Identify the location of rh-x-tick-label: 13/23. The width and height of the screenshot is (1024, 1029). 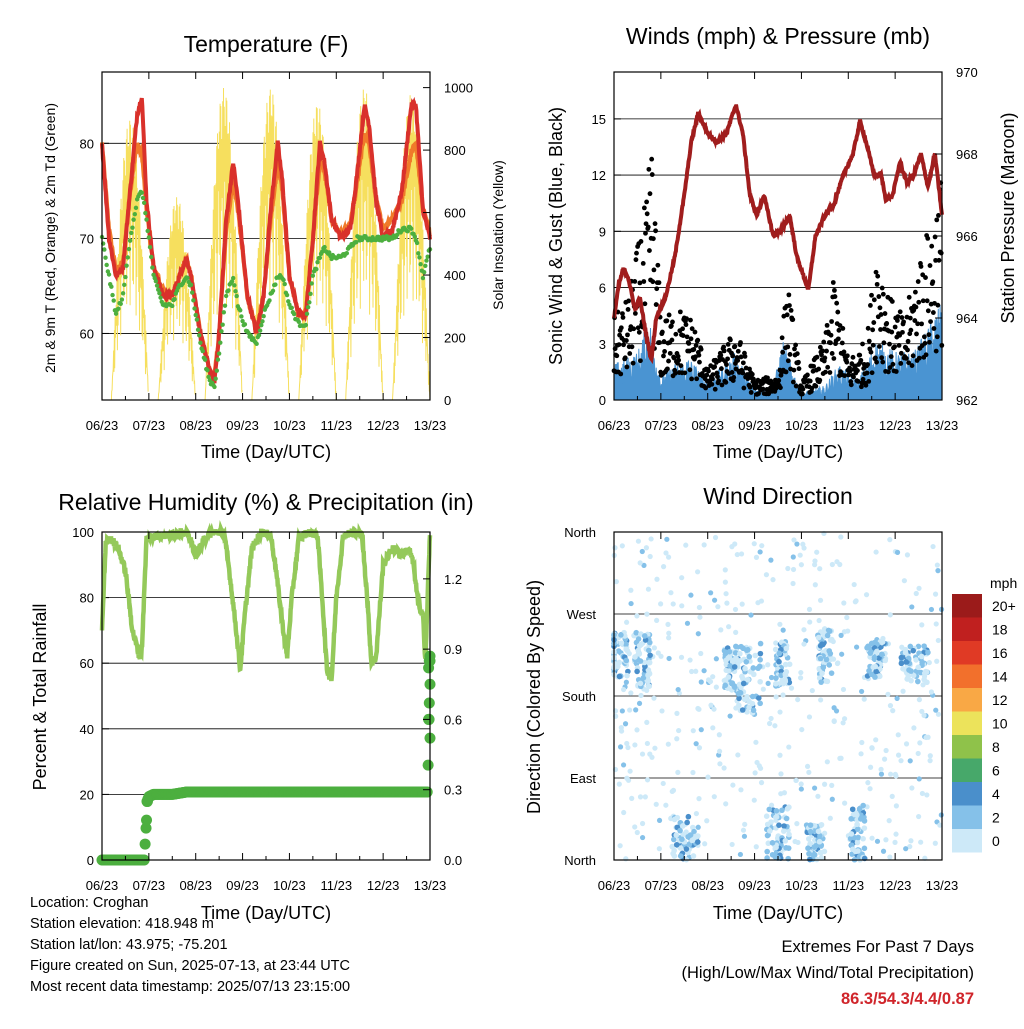
(430, 885).